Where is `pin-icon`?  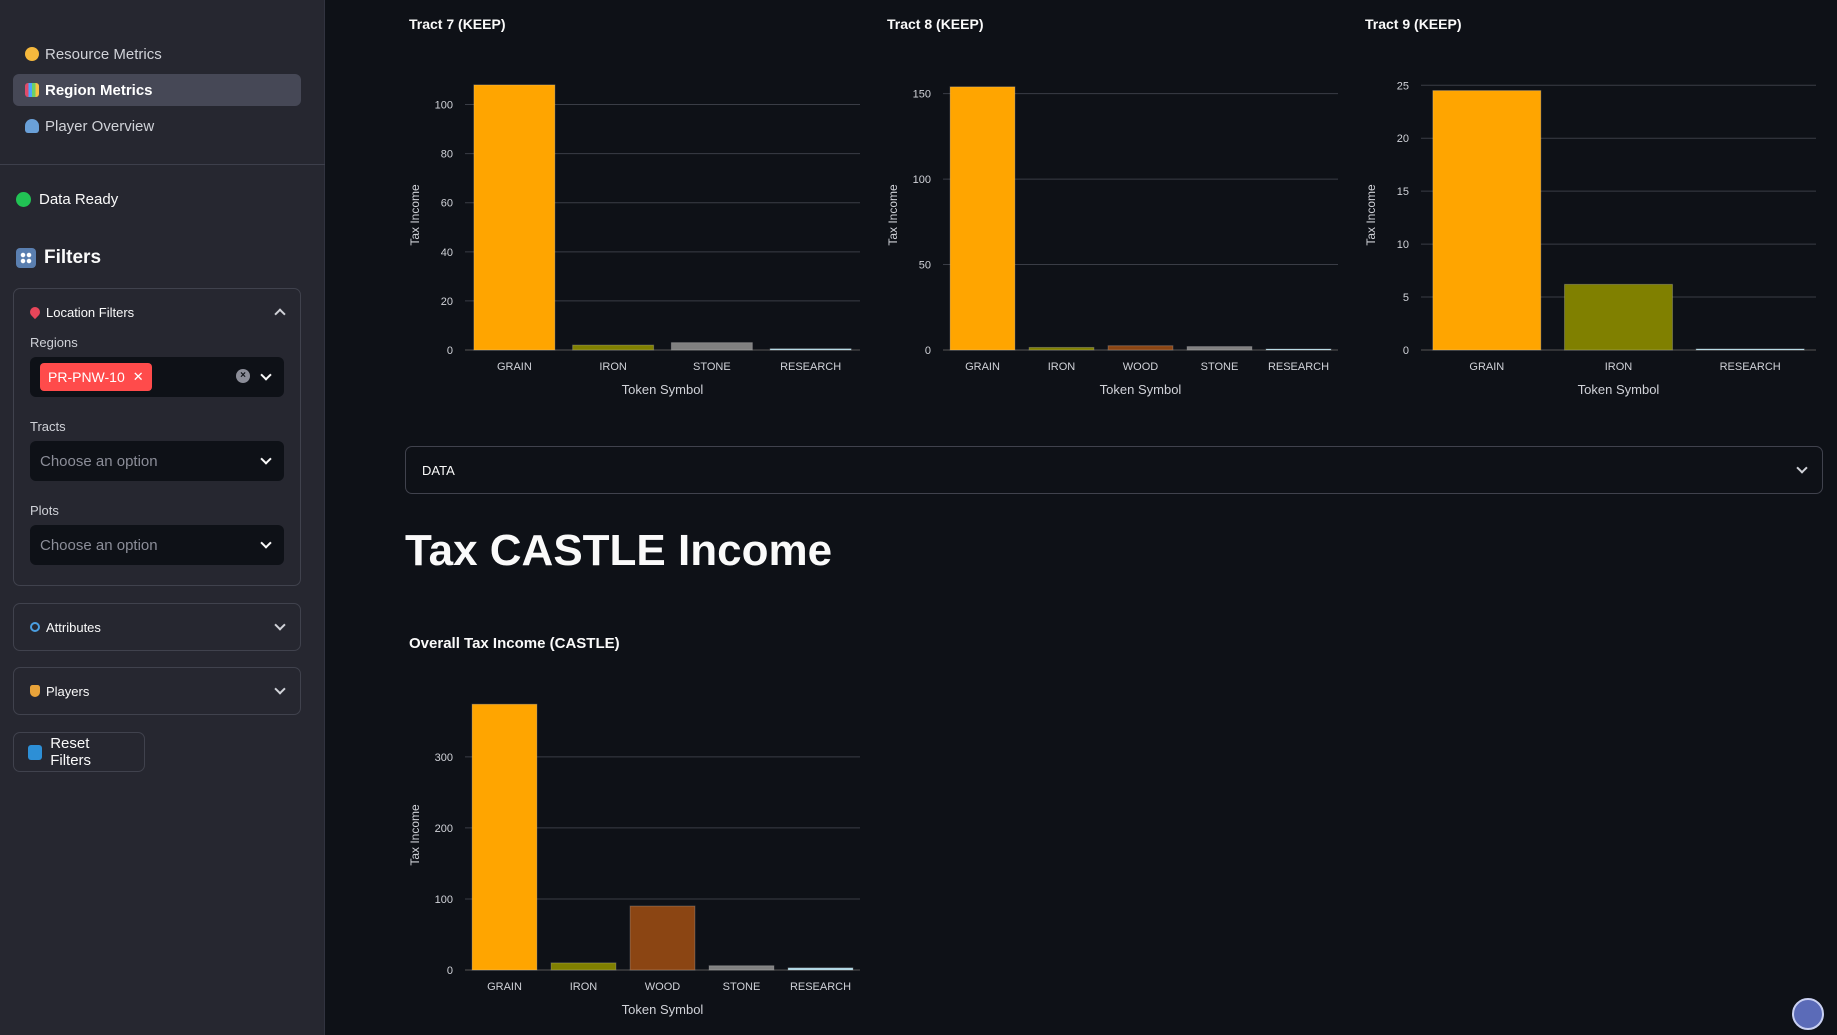
pin-icon is located at coordinates (35, 312).